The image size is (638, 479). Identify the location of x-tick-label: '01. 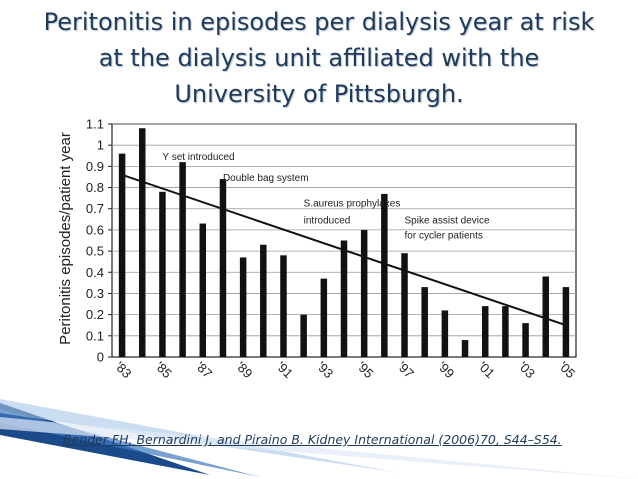
(486, 370).